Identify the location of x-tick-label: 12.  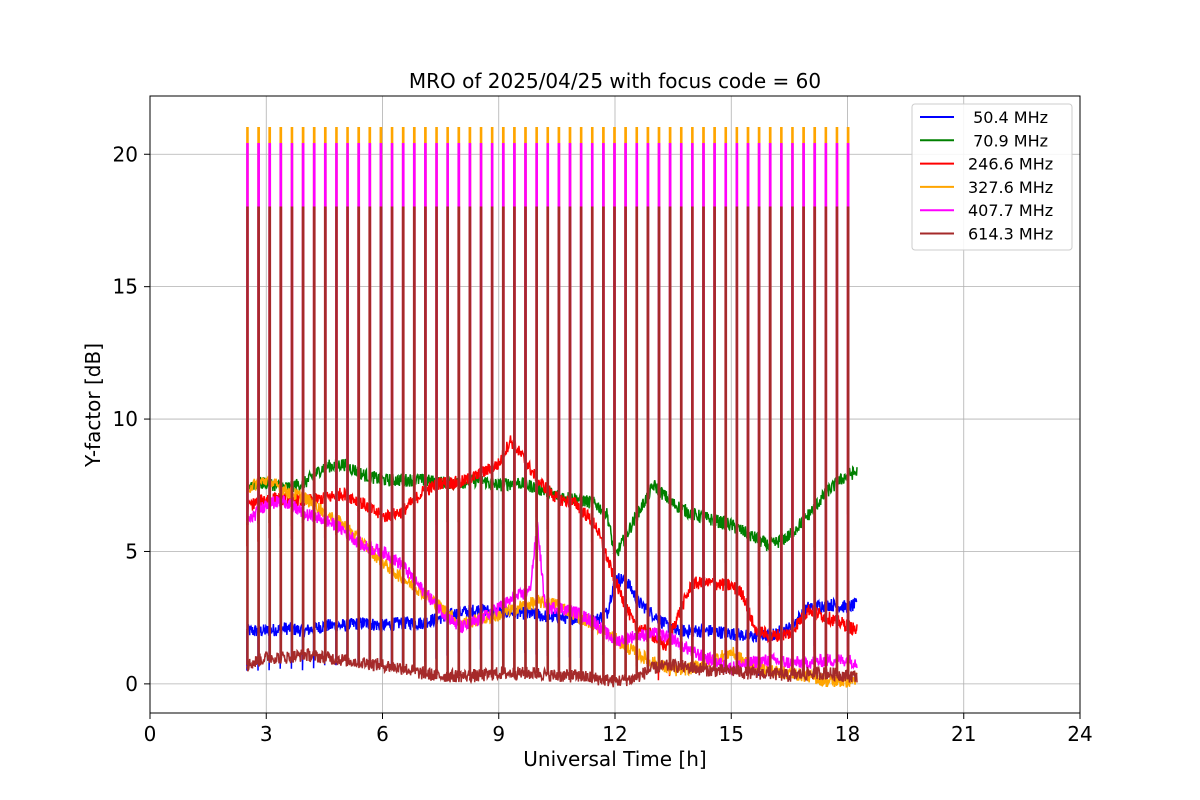
(614, 734).